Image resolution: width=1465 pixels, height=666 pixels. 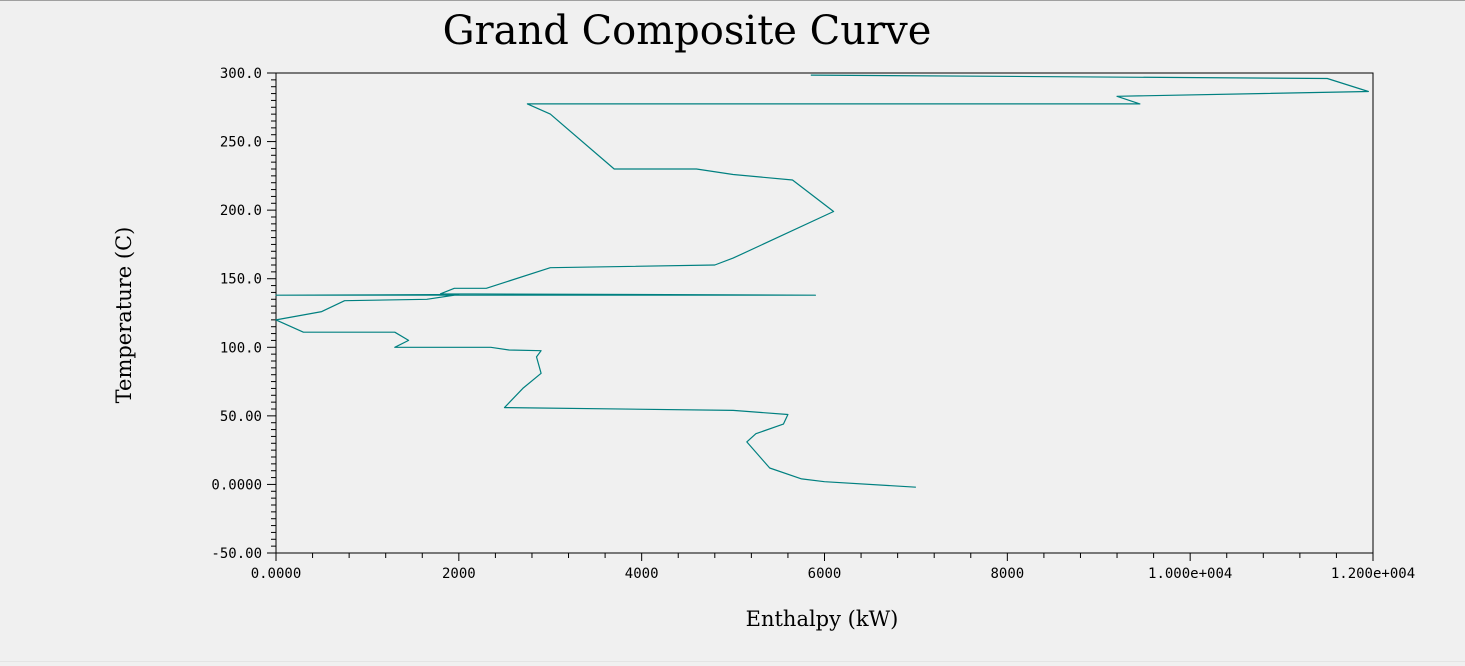 What do you see at coordinates (1007, 574) in the screenshot?
I see `x-tick-label: 8000` at bounding box center [1007, 574].